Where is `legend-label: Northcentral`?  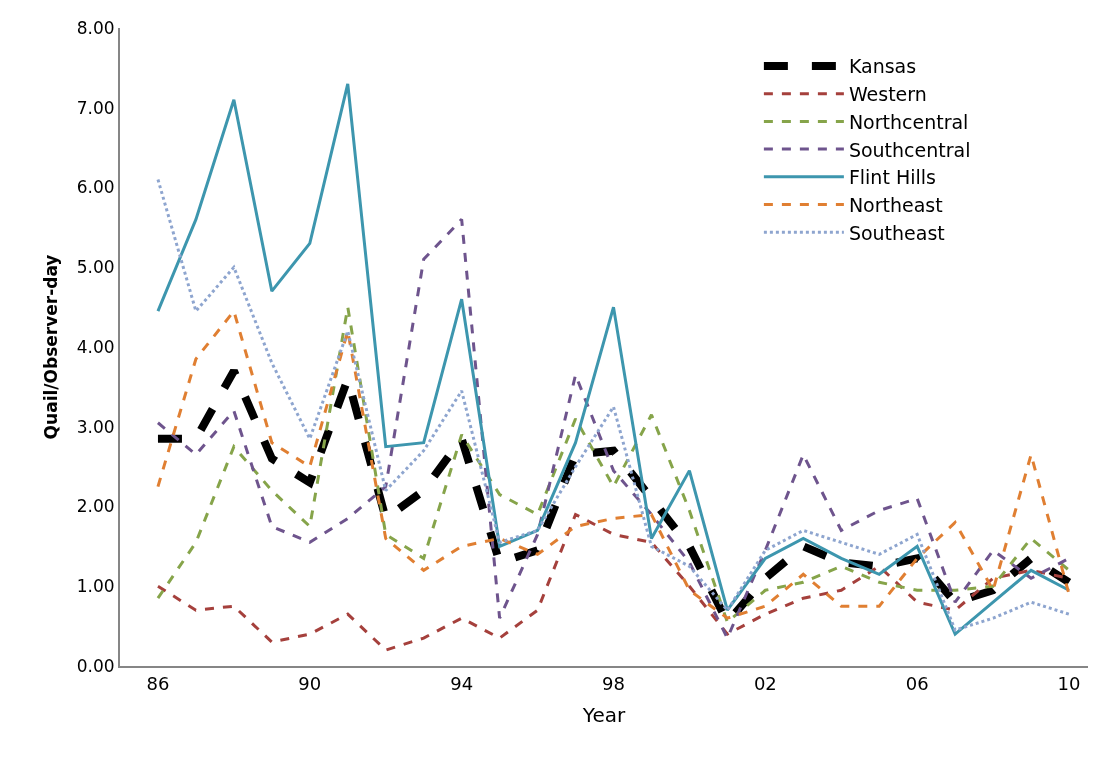 legend-label: Northcentral is located at coordinates (908, 121).